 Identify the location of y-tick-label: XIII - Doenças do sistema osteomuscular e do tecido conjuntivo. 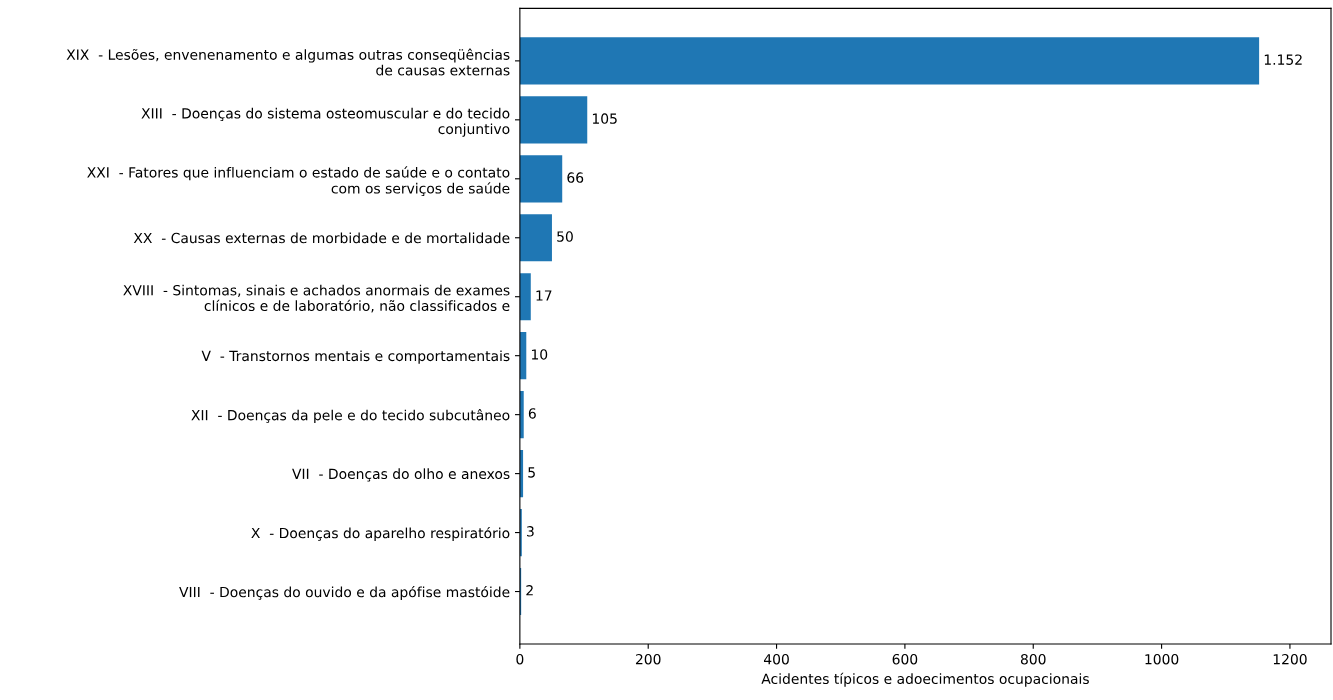
(325, 122).